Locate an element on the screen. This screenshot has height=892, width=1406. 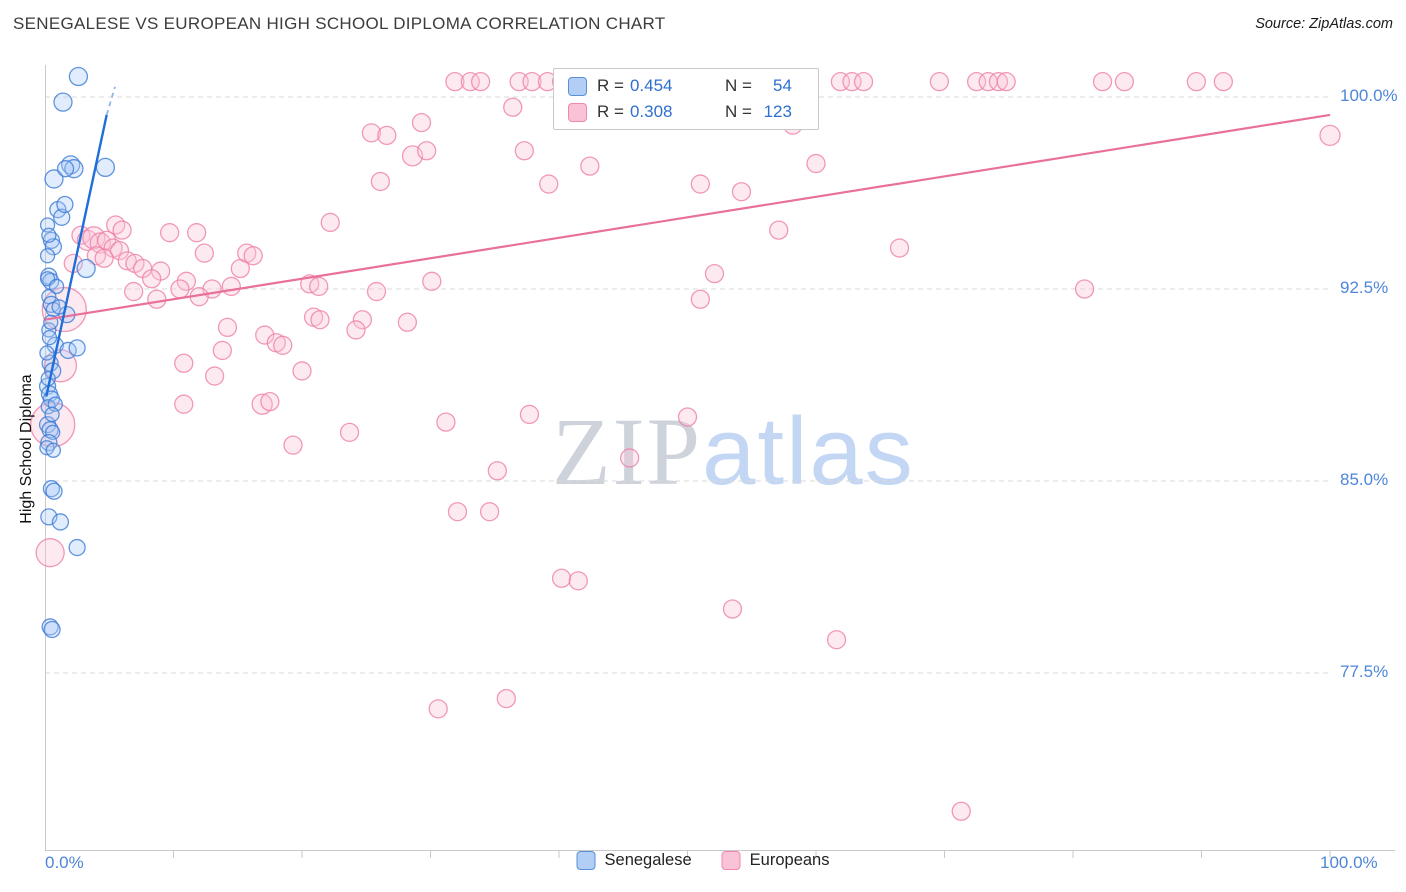
senegalese-points is located at coordinates (77, 352).